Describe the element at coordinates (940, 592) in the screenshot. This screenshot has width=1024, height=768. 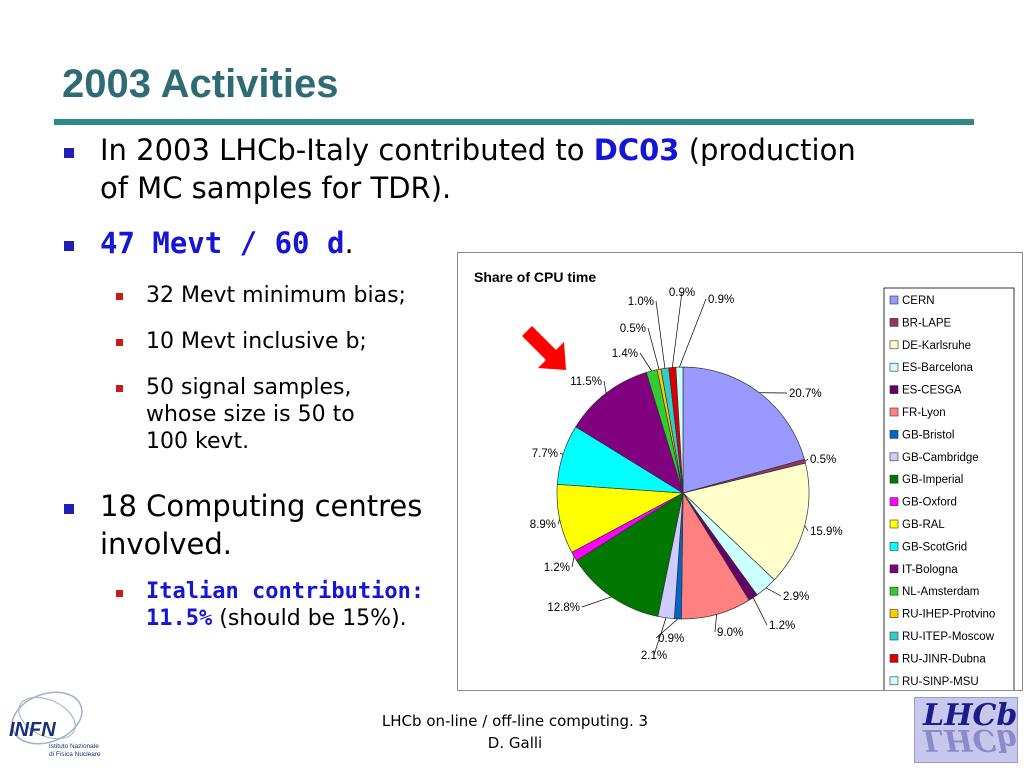
I see `legend-label: NL-Amsterdam` at that location.